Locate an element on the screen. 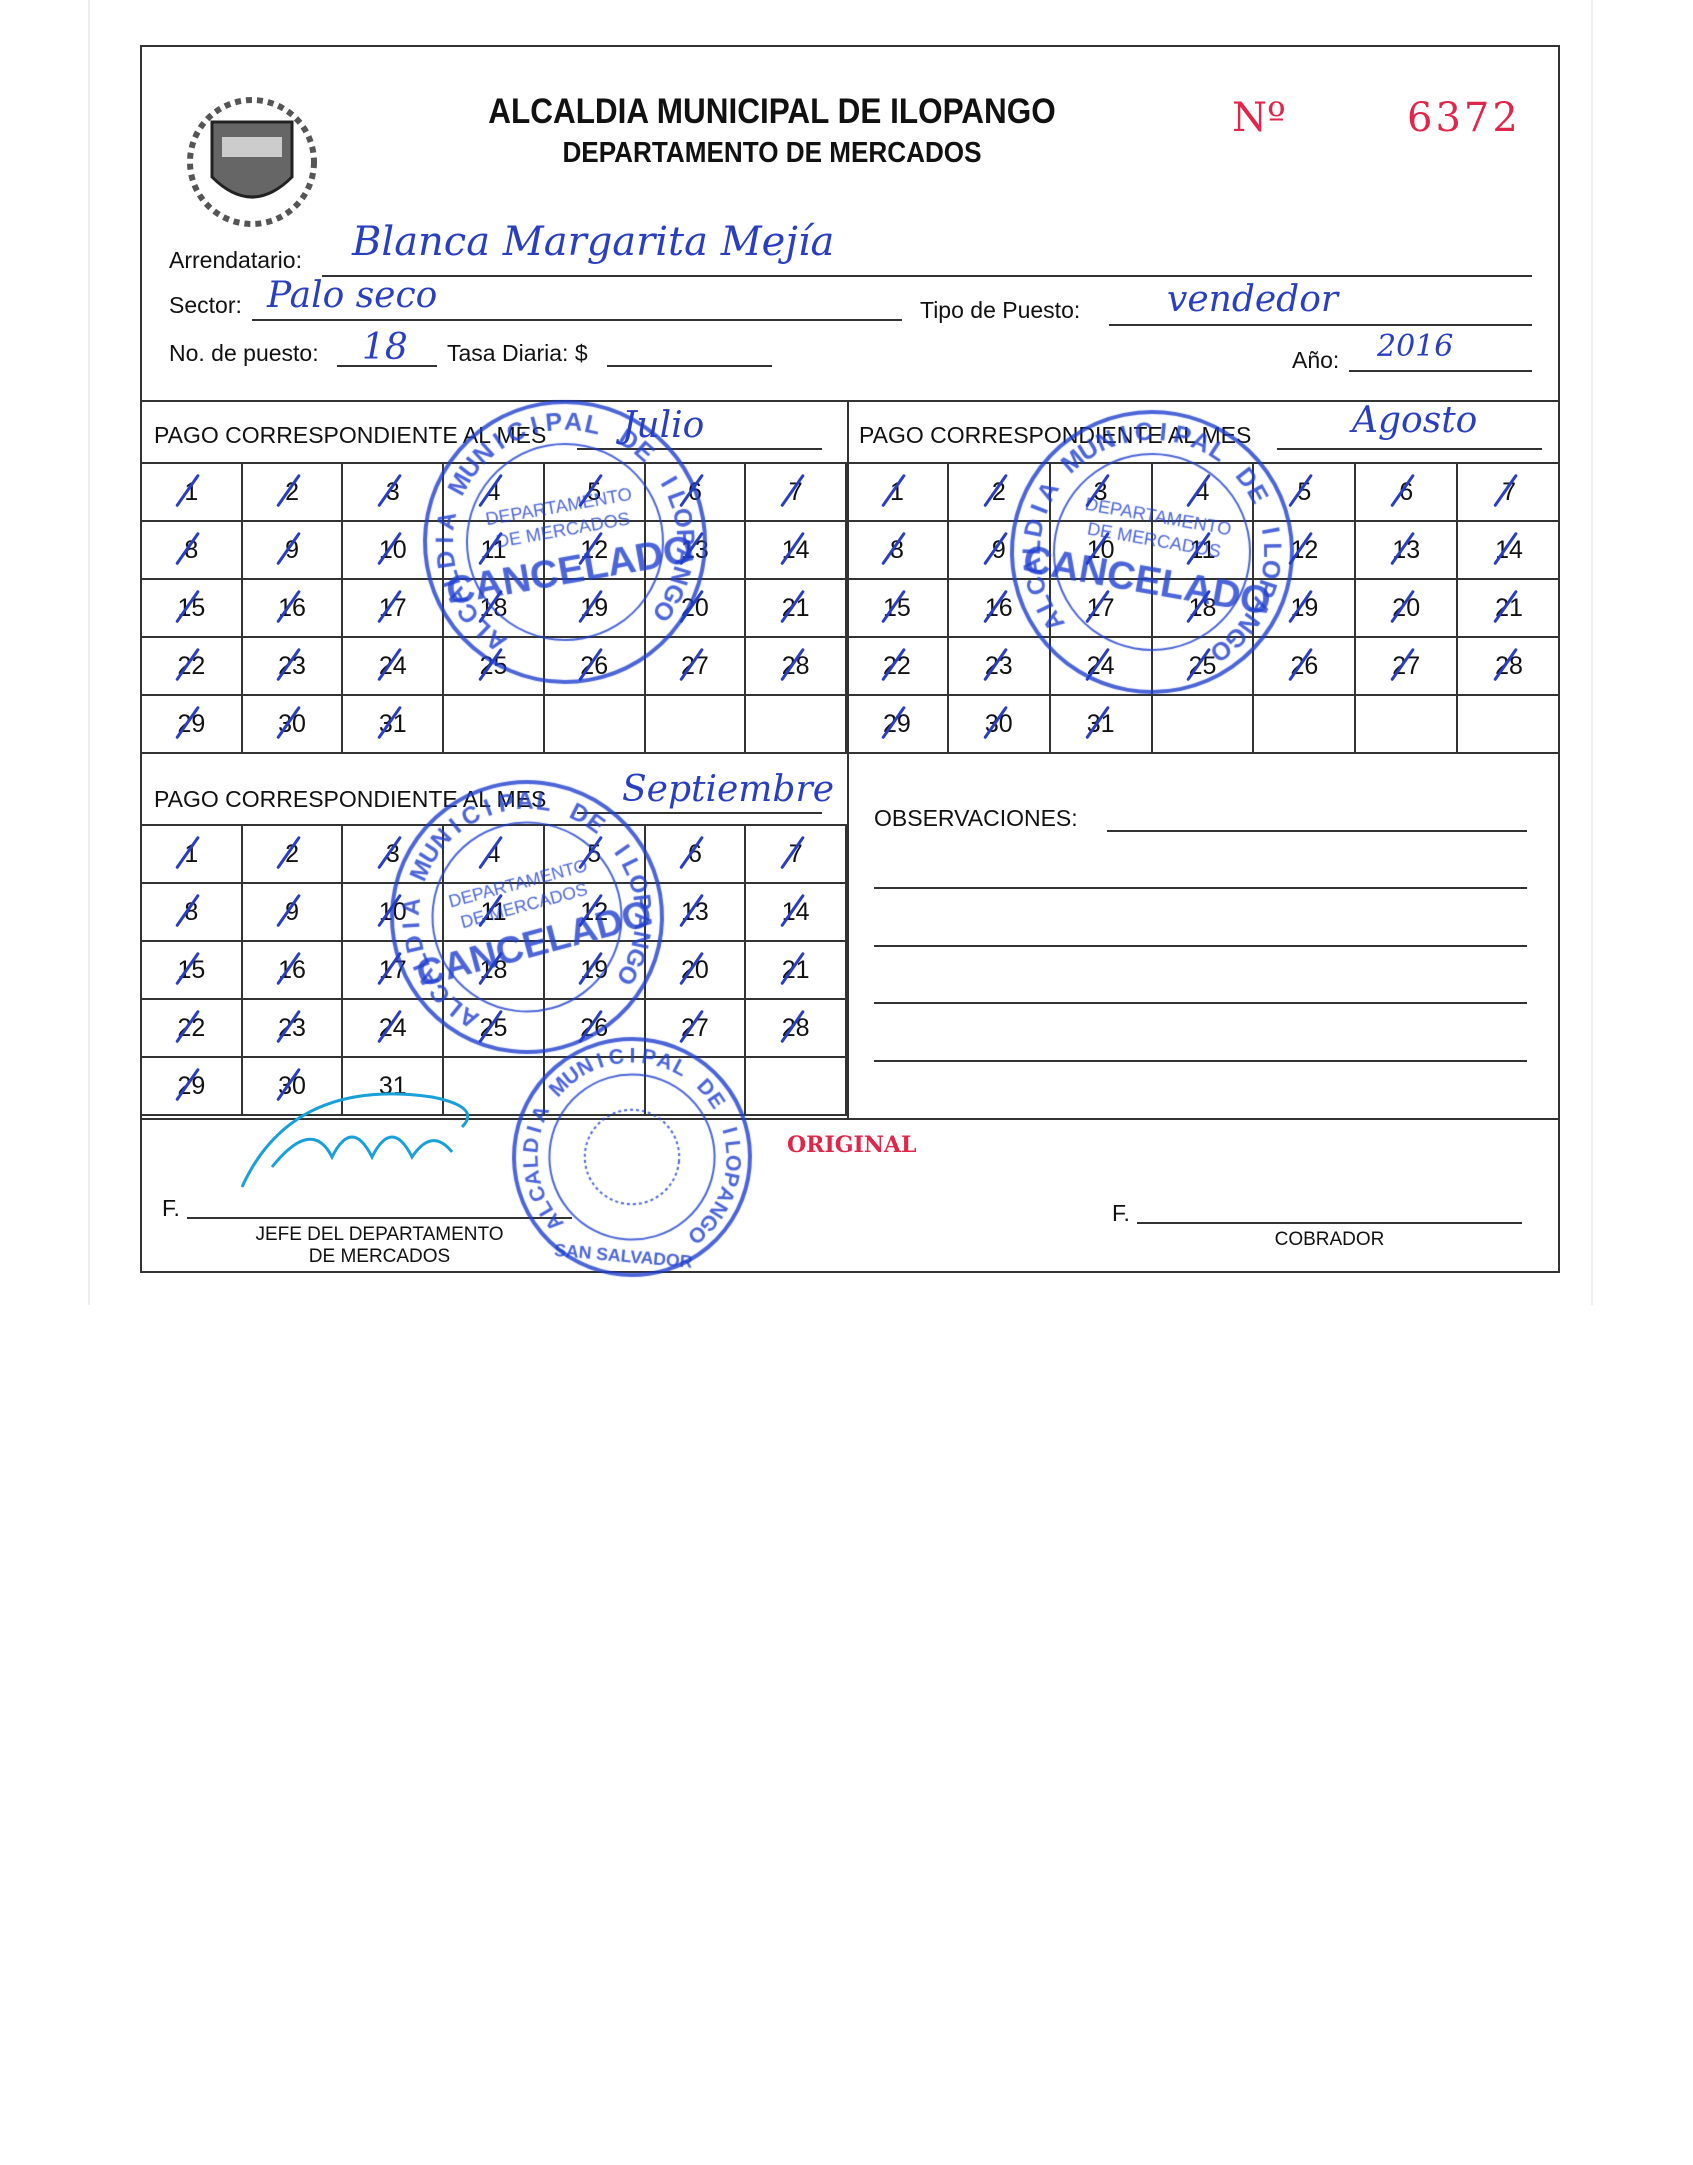  day-cell-24: 24 is located at coordinates (394, 1029).